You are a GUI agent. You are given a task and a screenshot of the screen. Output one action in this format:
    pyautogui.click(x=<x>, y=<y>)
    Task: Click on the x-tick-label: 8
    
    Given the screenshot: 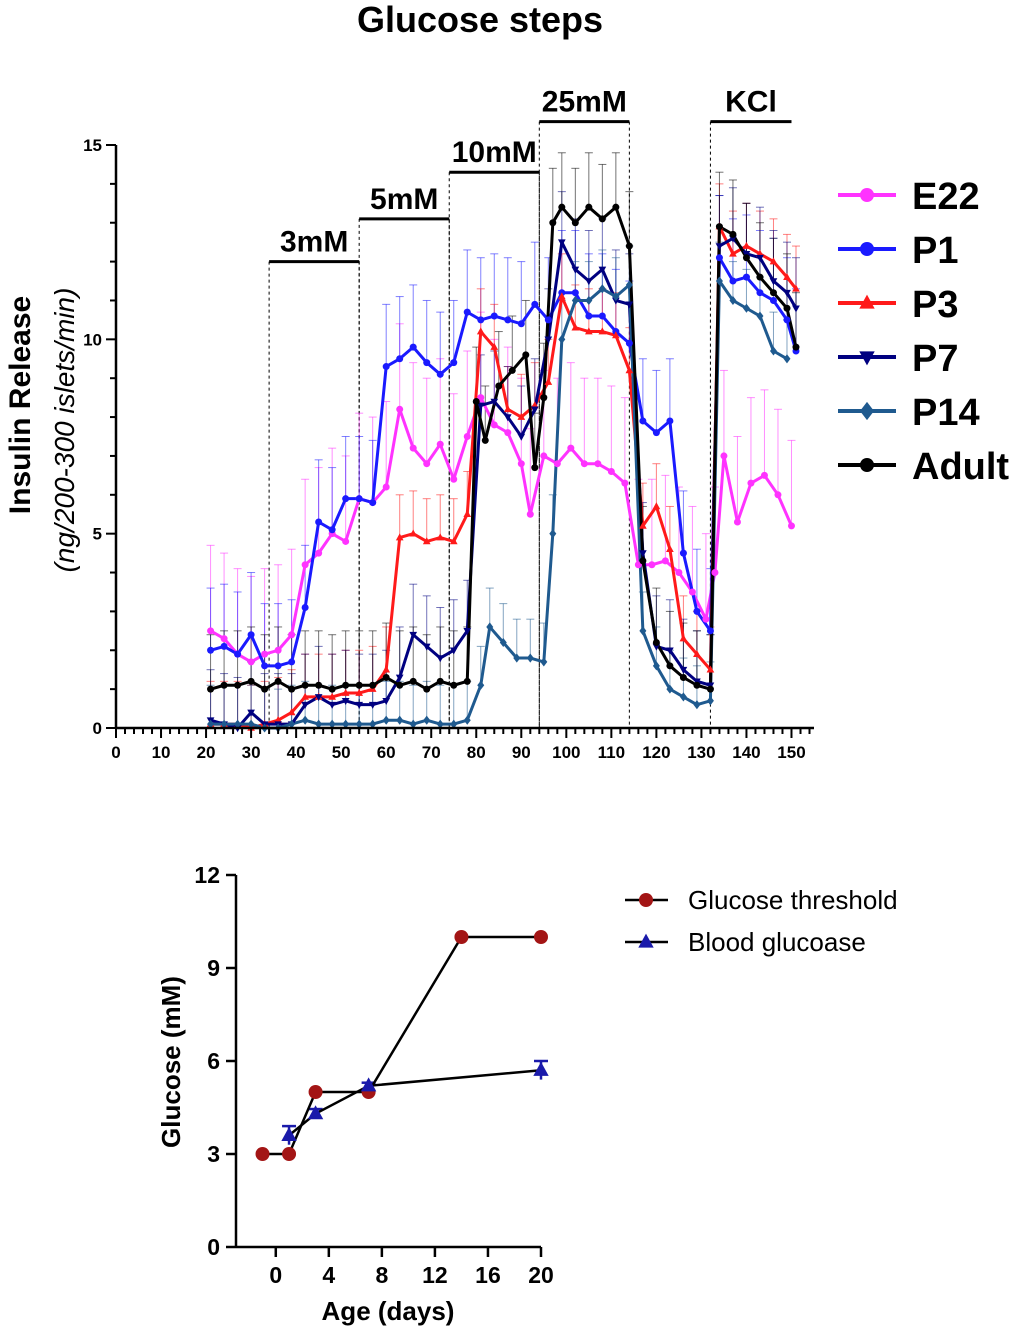 What is the action you would take?
    pyautogui.click(x=381, y=1275)
    